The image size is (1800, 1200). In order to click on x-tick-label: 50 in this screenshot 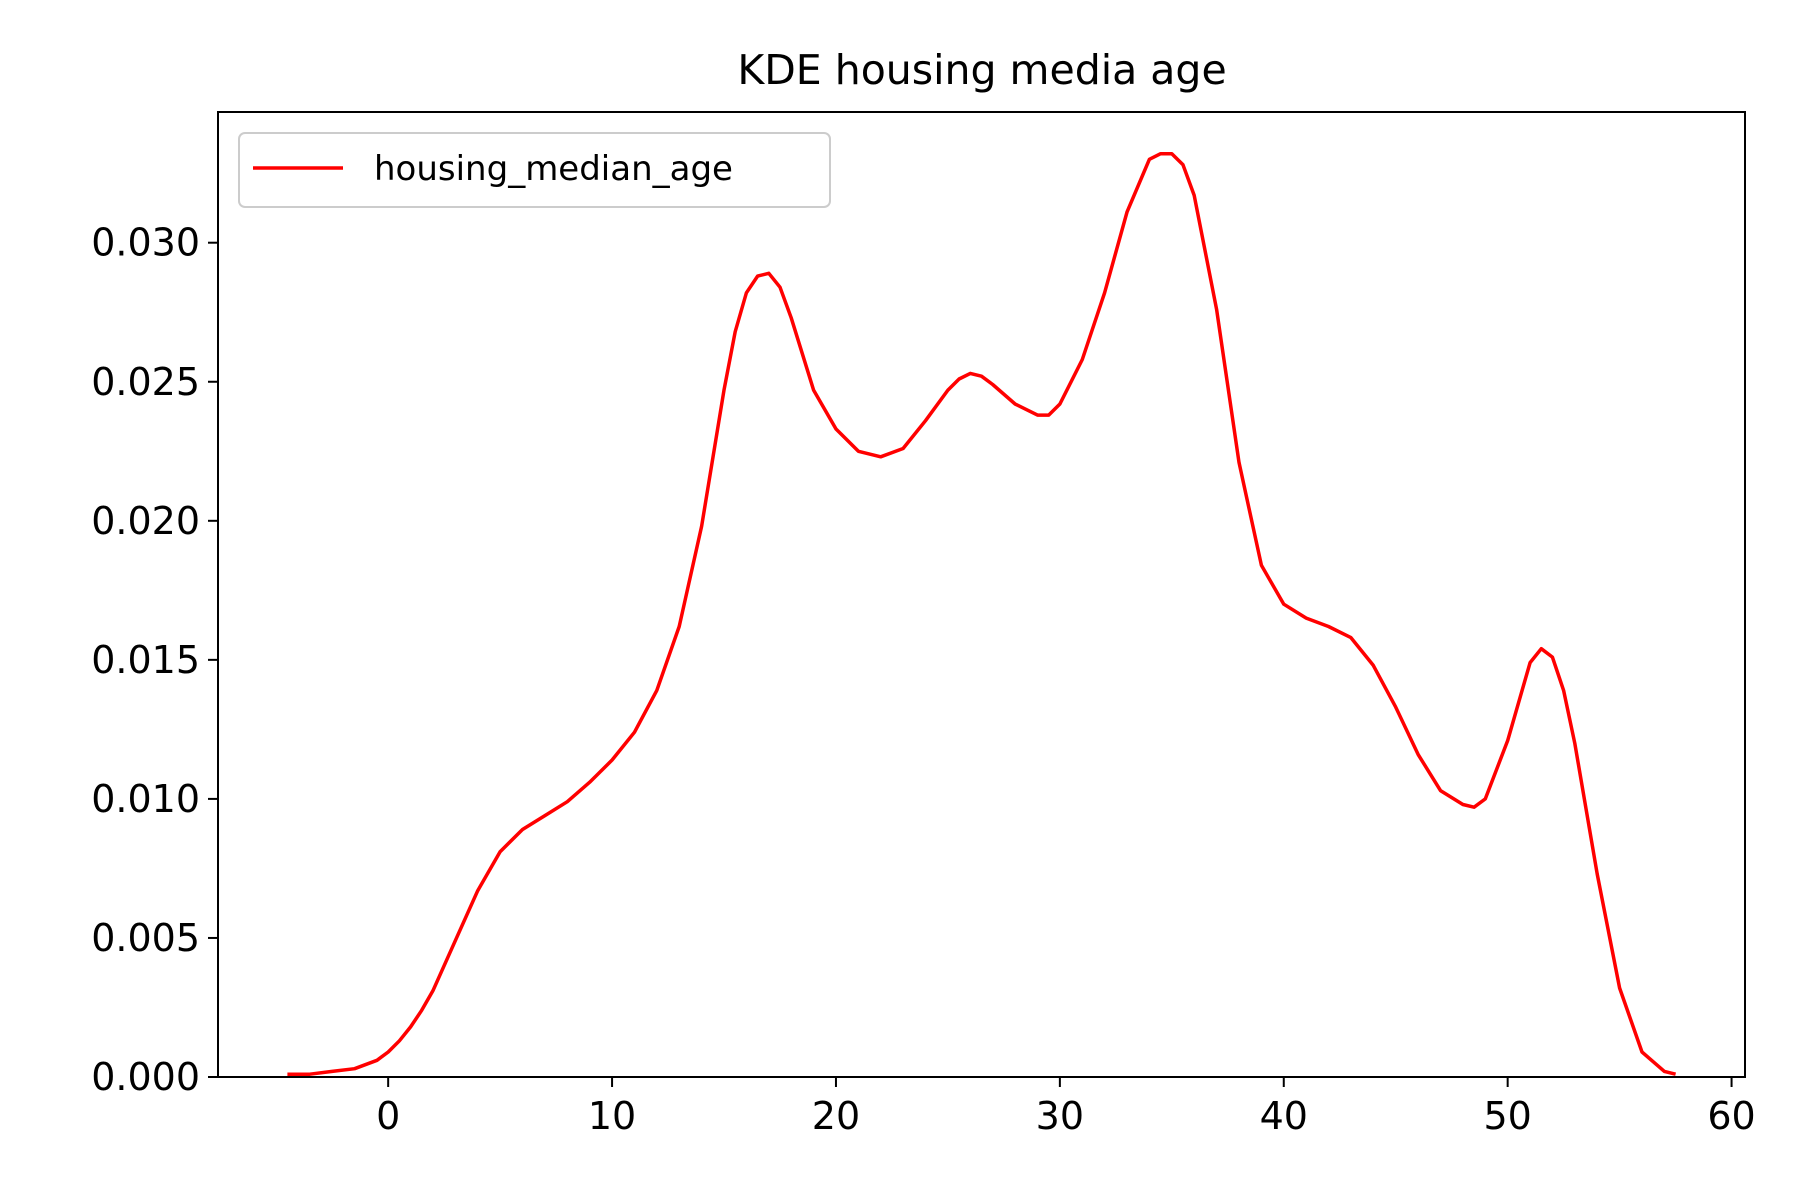, I will do `click(1507, 1116)`.